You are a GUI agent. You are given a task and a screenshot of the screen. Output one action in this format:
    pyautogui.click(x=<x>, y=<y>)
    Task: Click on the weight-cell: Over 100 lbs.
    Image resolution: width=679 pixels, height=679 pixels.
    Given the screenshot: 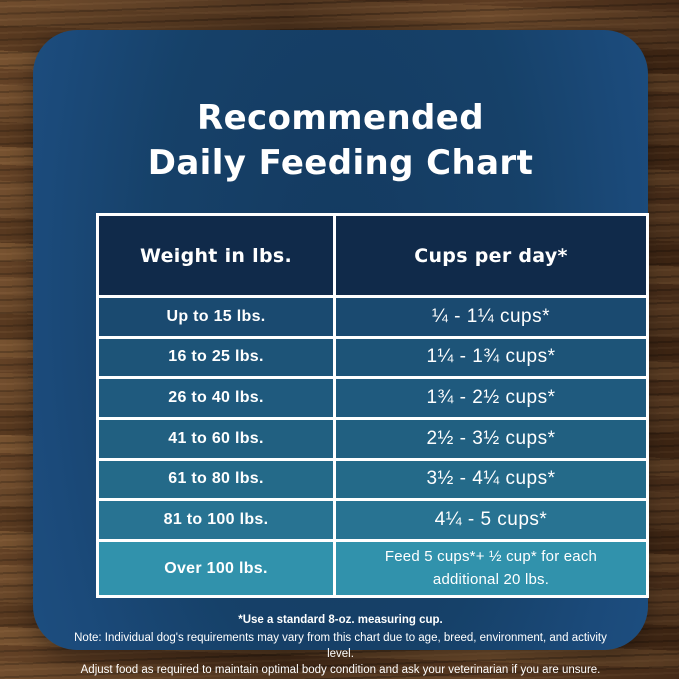 What is the action you would take?
    pyautogui.click(x=216, y=568)
    